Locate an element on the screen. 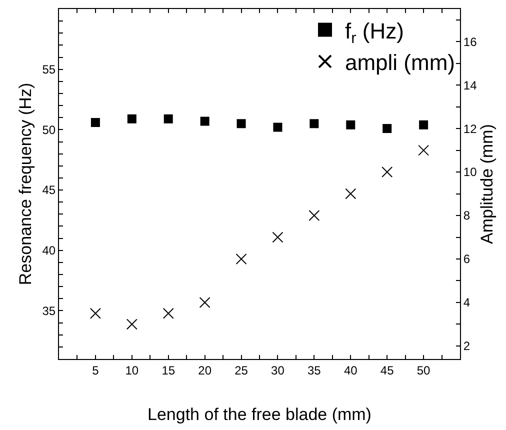 The image size is (506, 430). legend-label: f$_{r}$ (Hz) is located at coordinates (374, 32).